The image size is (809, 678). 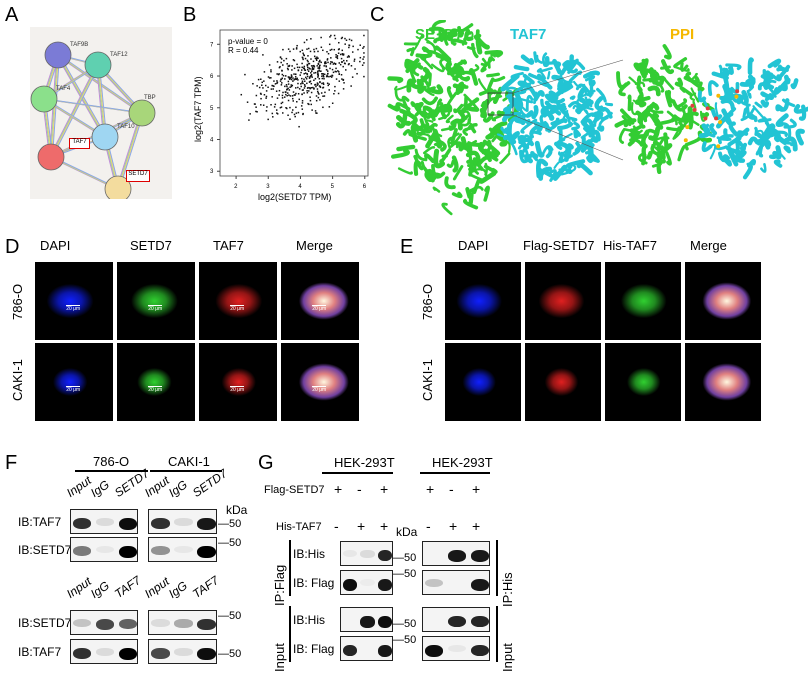 What do you see at coordinates (427, 380) in the screenshot?
I see `row-label-caki-1: CAKI-1` at bounding box center [427, 380].